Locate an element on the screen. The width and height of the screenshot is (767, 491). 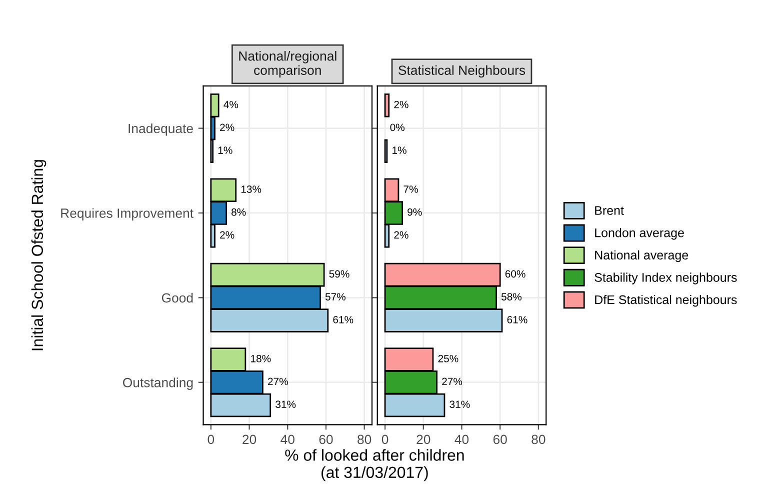
data-label: 7% is located at coordinates (411, 189).